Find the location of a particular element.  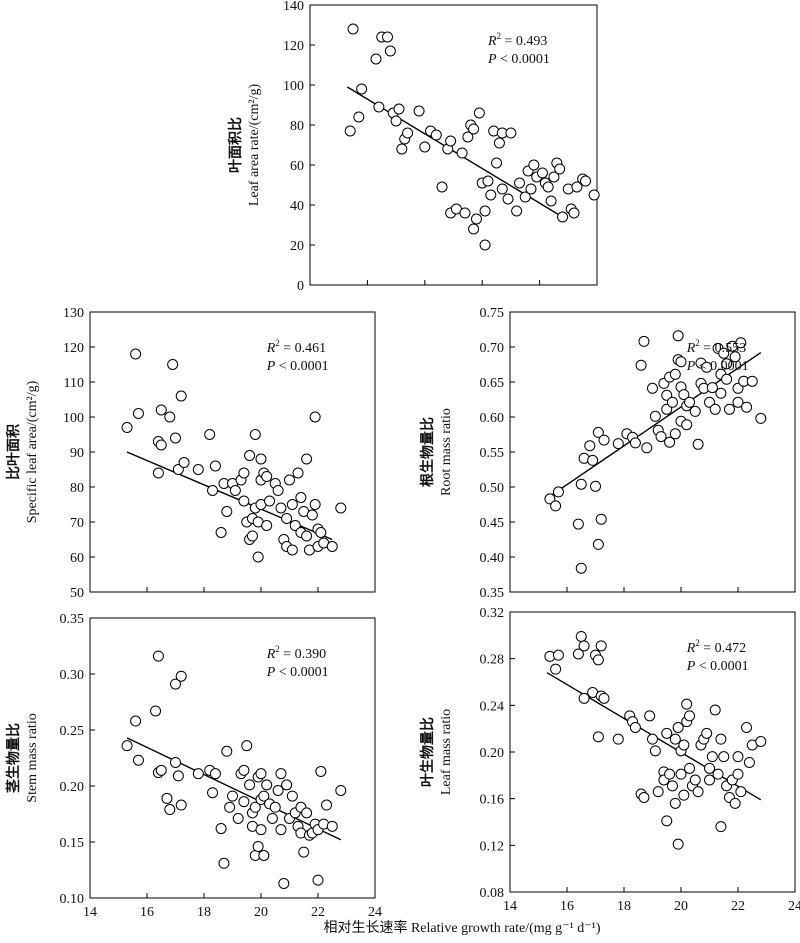

y-tick-label: 80 is located at coordinates (77, 488).